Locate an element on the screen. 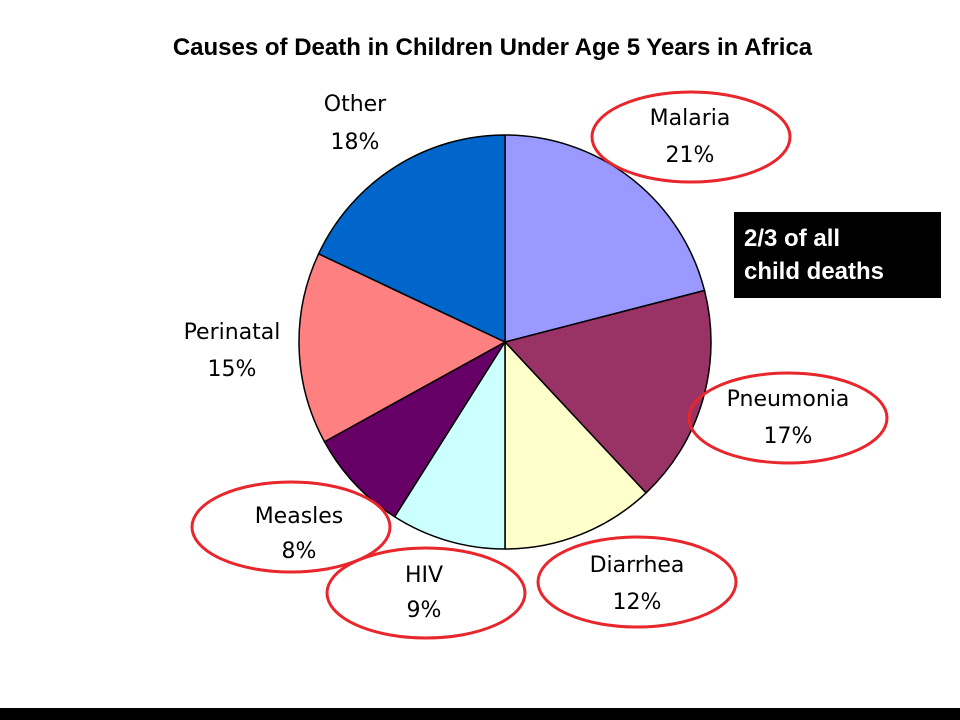  callout-line-2: child deaths is located at coordinates (814, 271).